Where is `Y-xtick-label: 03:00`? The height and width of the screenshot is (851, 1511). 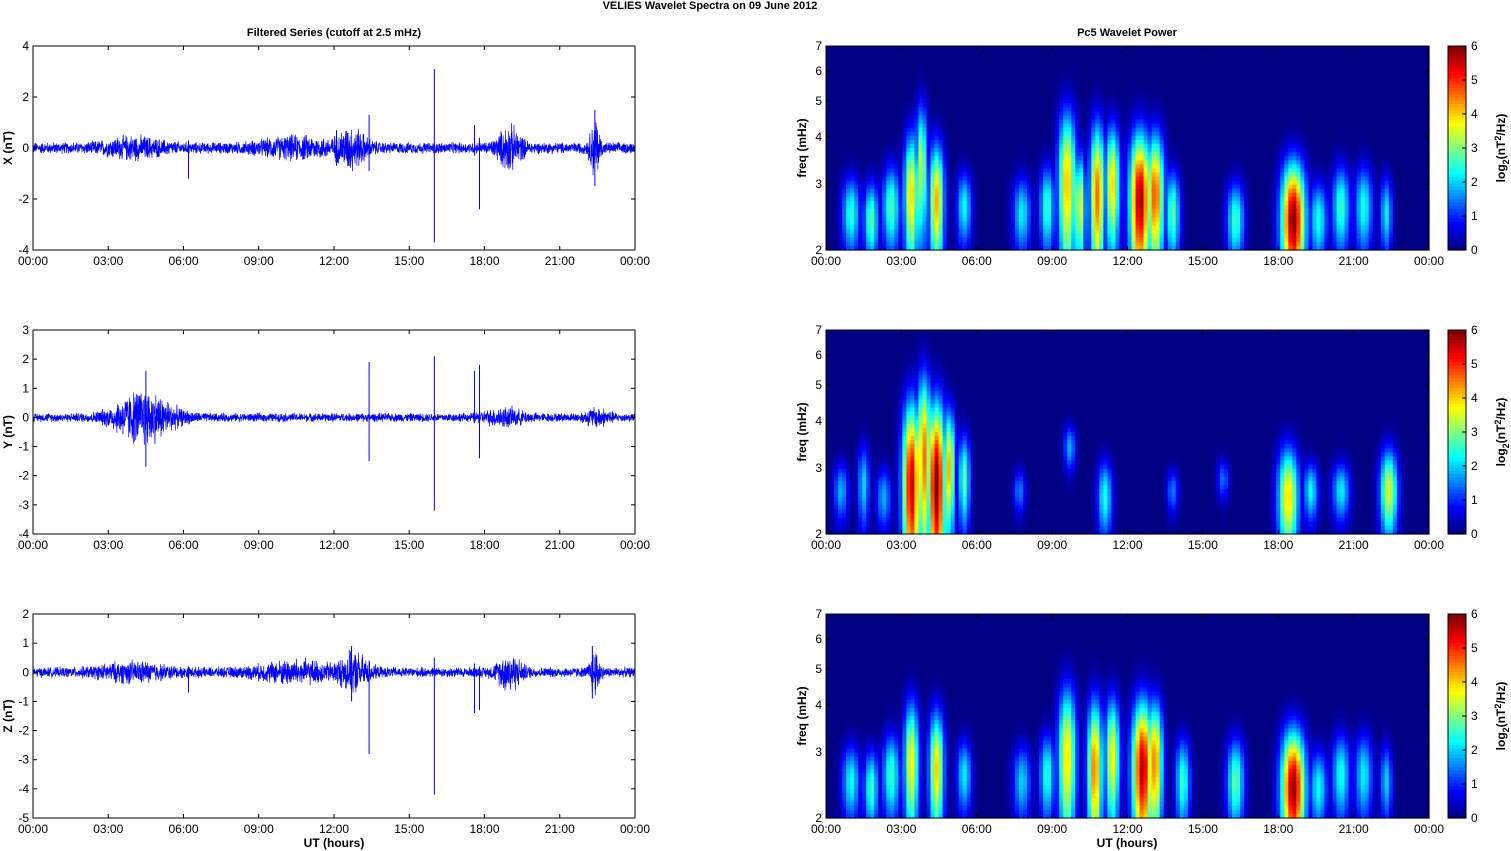 Y-xtick-label: 03:00 is located at coordinates (108, 545).